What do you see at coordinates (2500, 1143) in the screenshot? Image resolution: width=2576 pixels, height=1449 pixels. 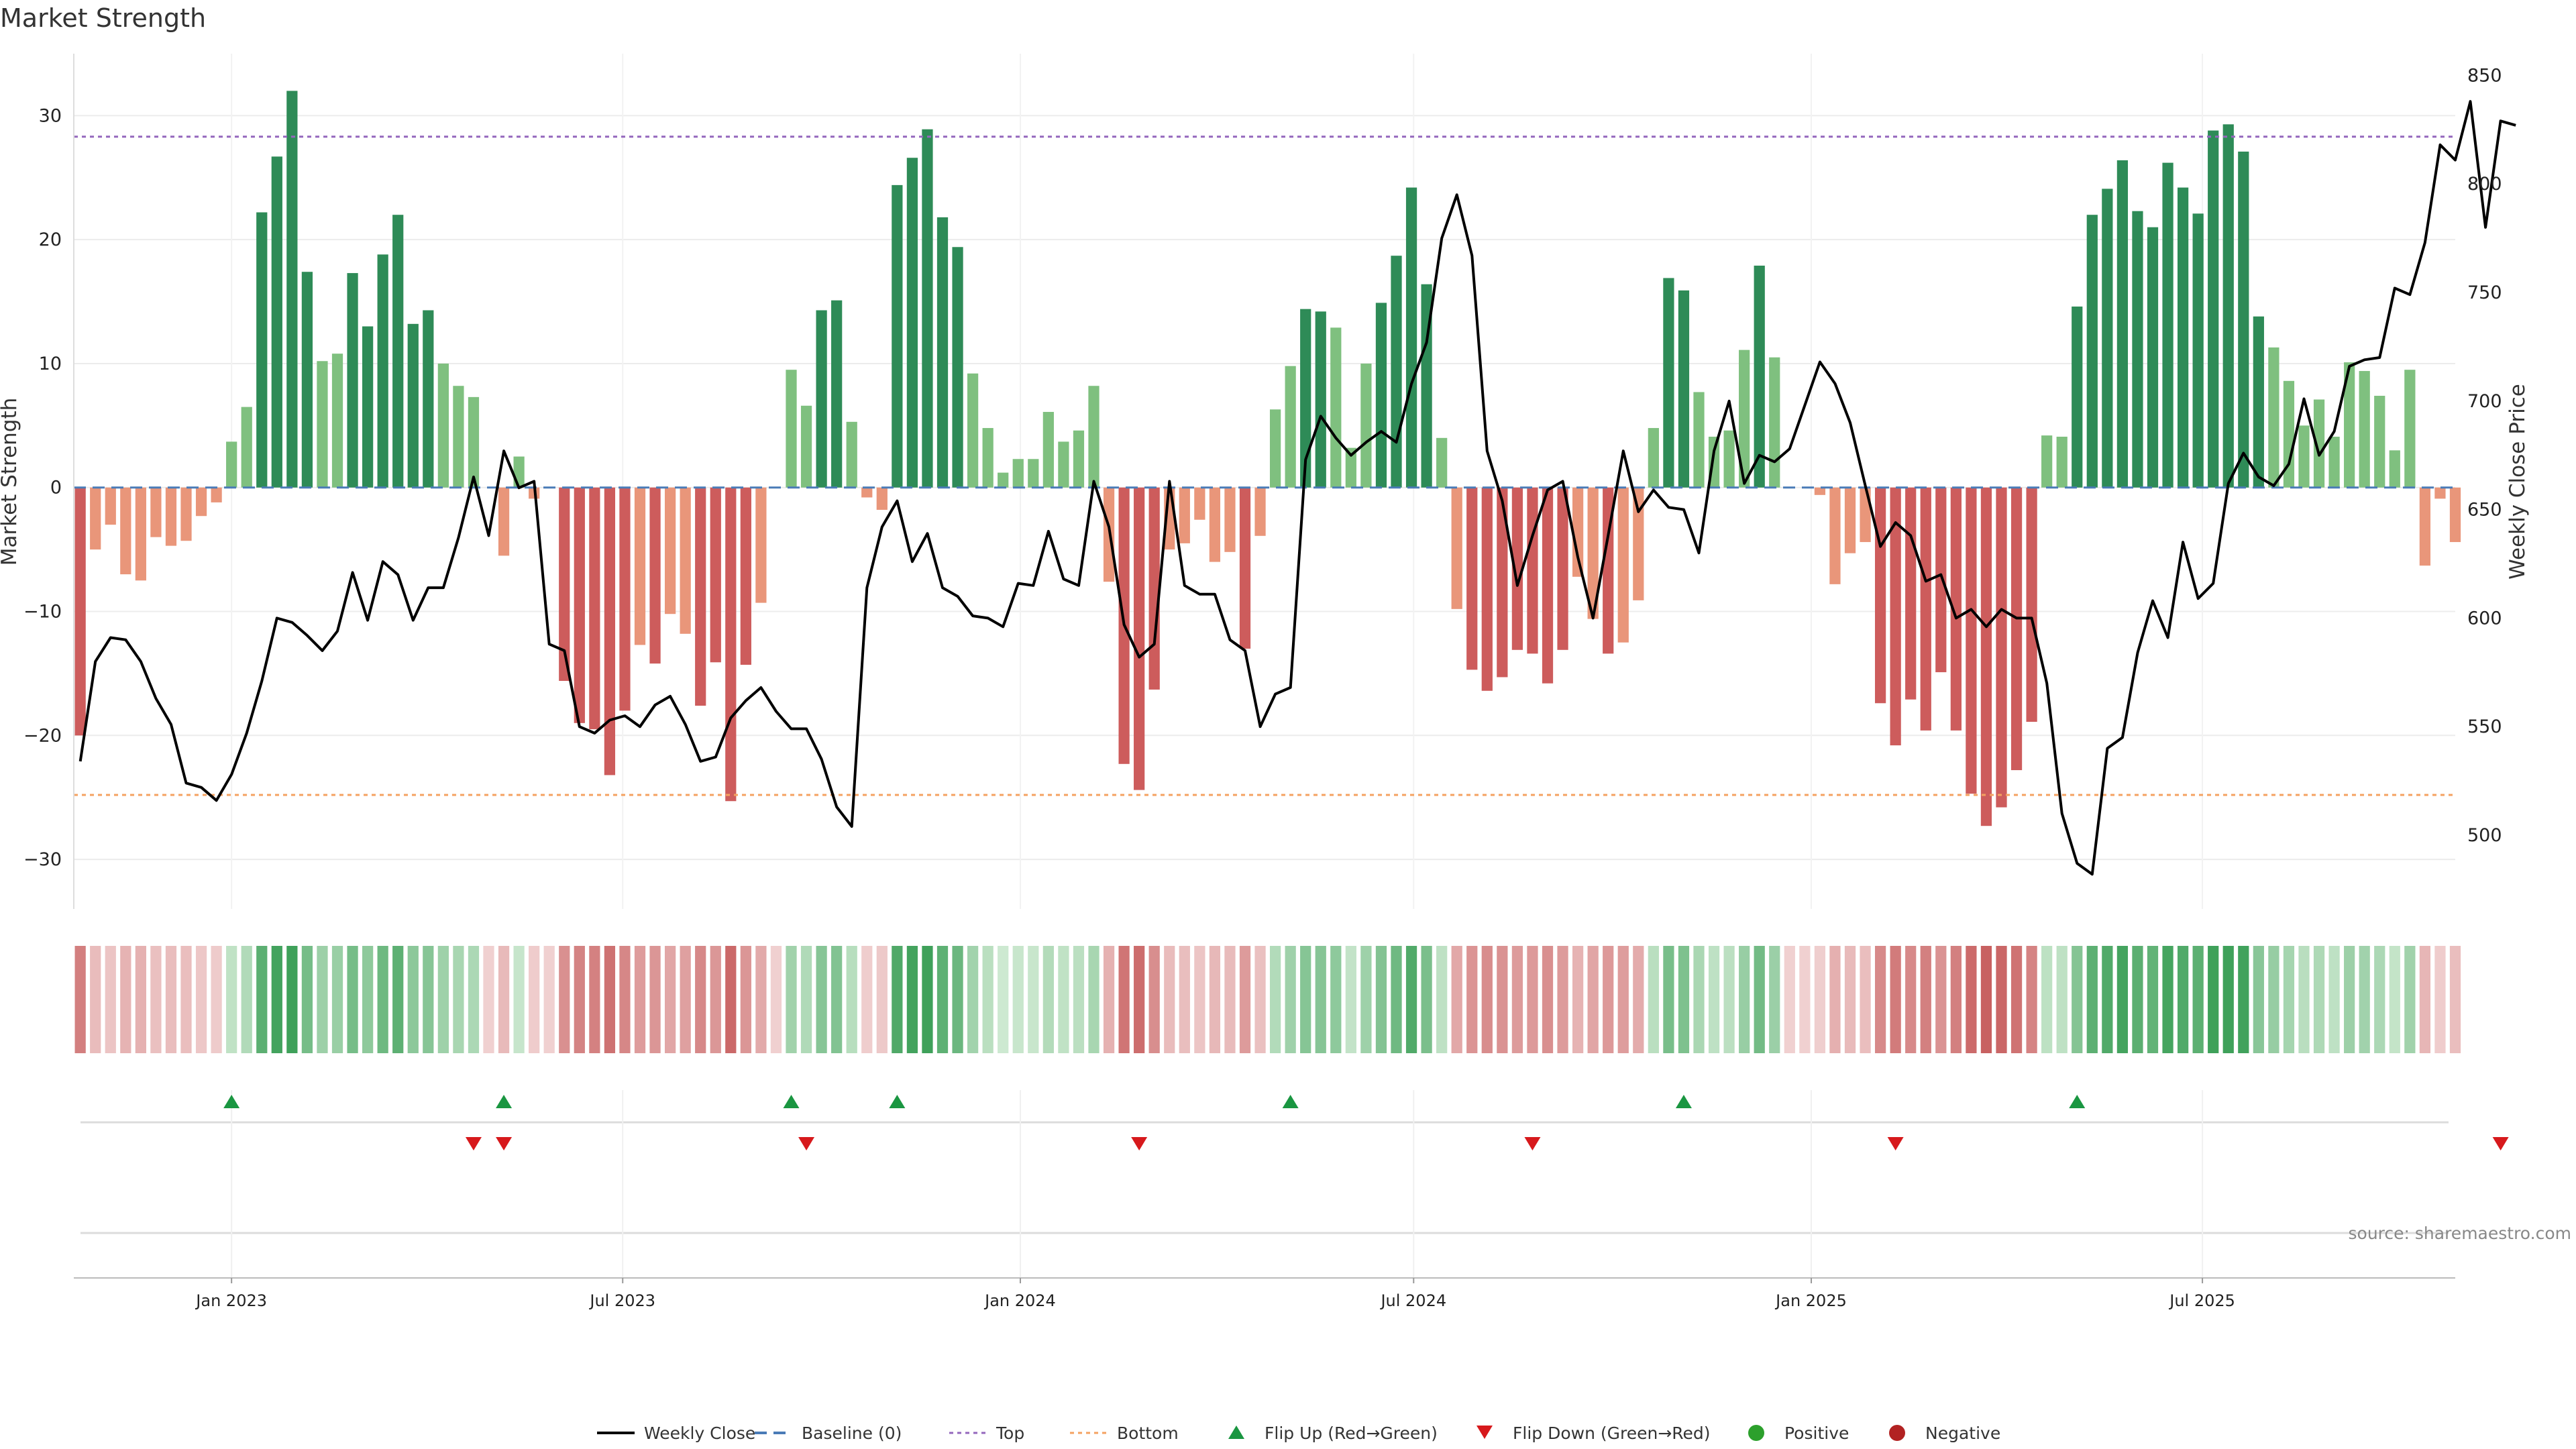 I see `flip-down-marker` at bounding box center [2500, 1143].